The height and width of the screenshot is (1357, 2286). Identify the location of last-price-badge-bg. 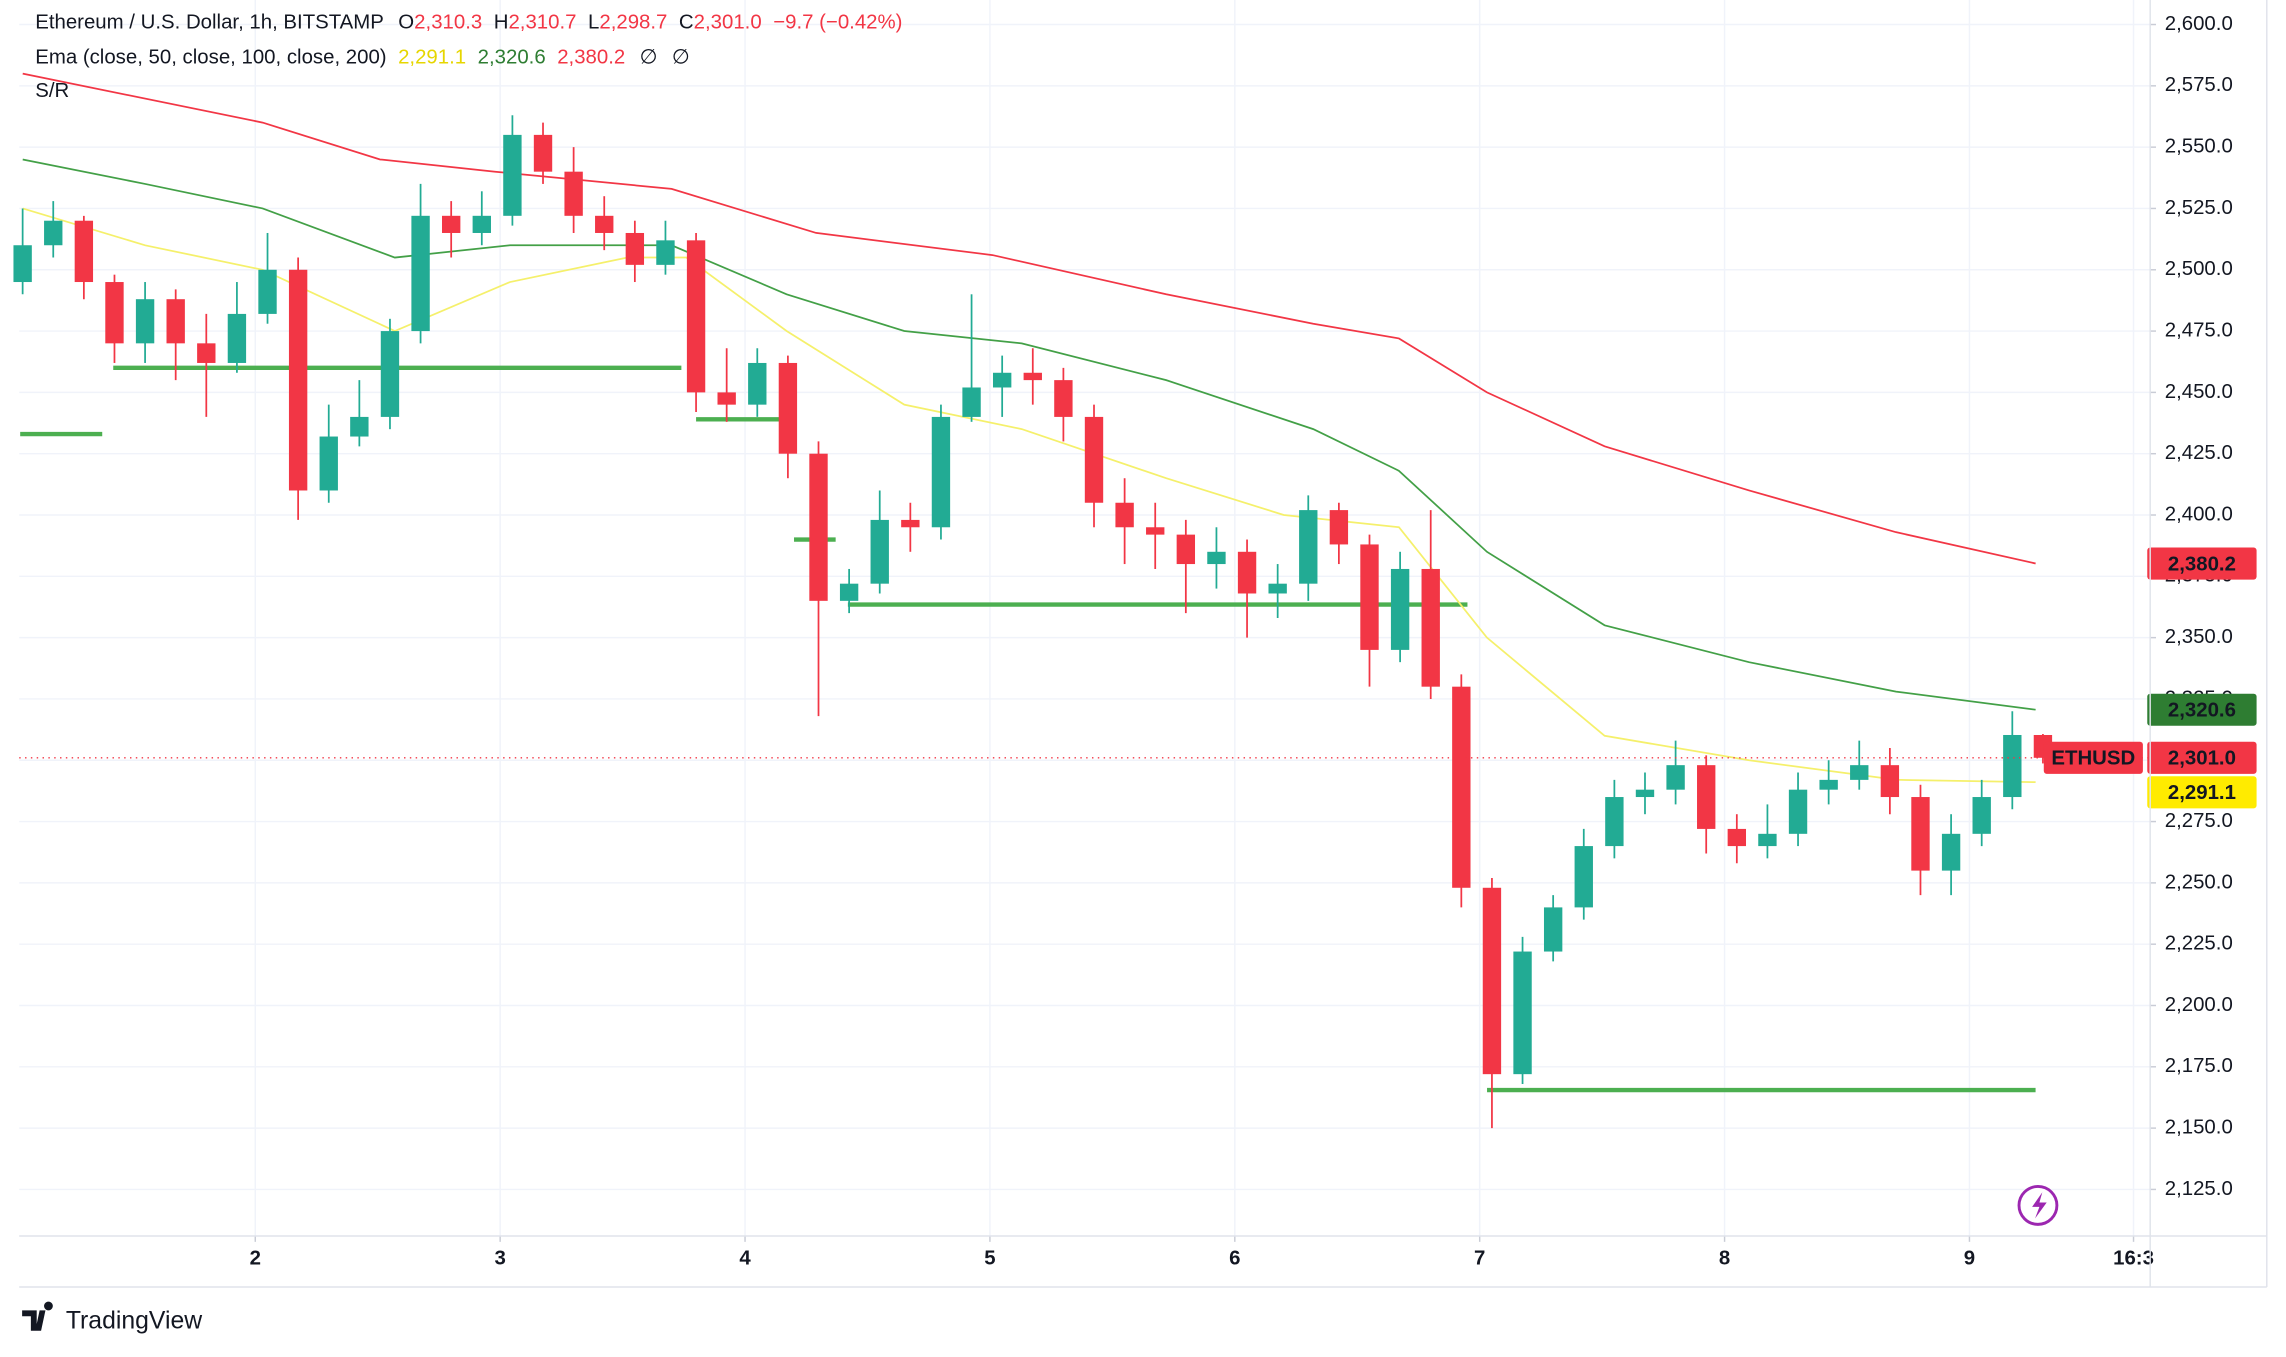
(2202, 757).